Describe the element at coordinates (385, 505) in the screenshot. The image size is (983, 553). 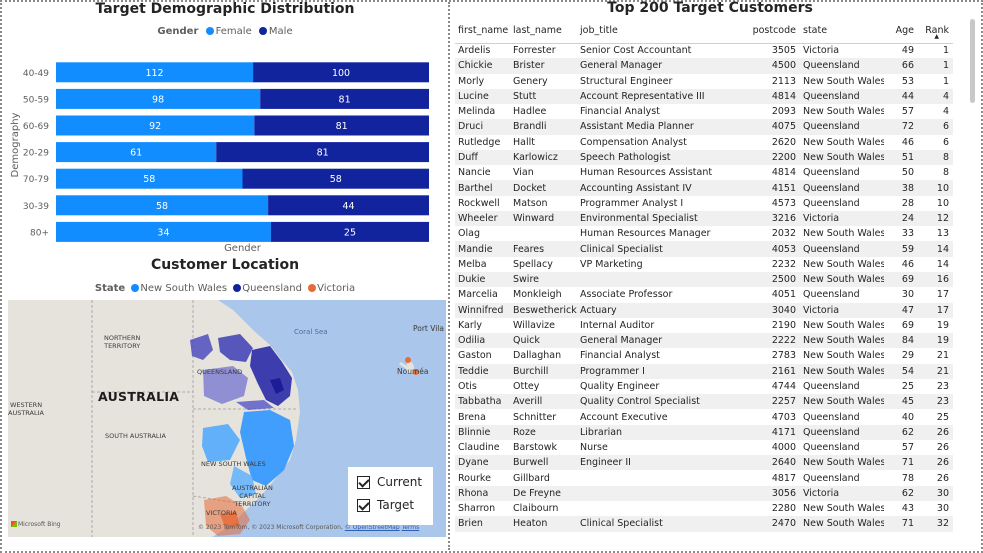
I see `target-toggle: Target` at that location.